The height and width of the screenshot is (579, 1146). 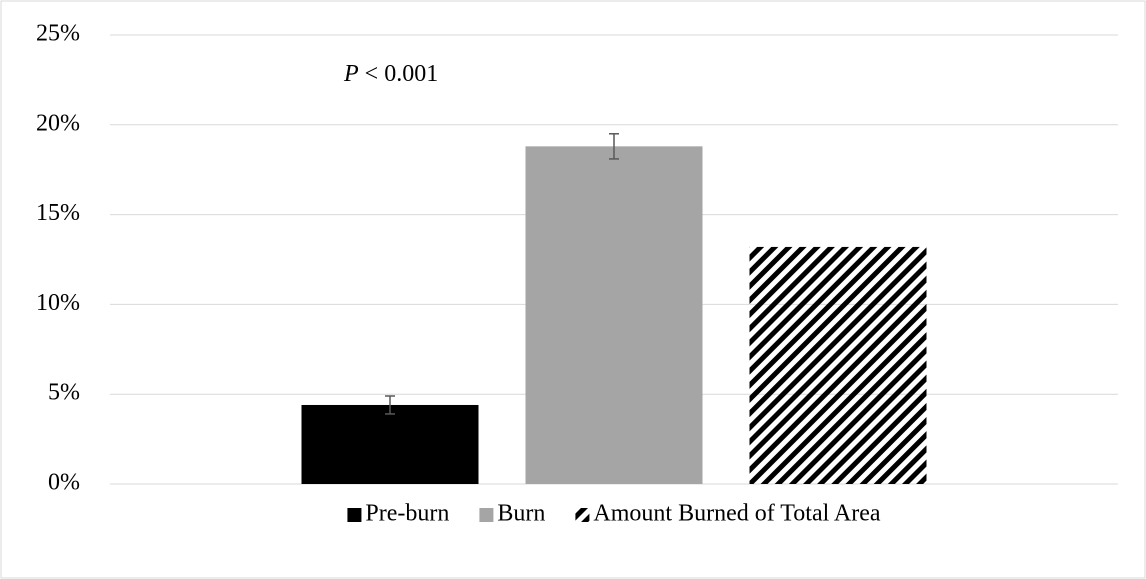 I want to click on y-tick-label: 10%, so click(x=58, y=303).